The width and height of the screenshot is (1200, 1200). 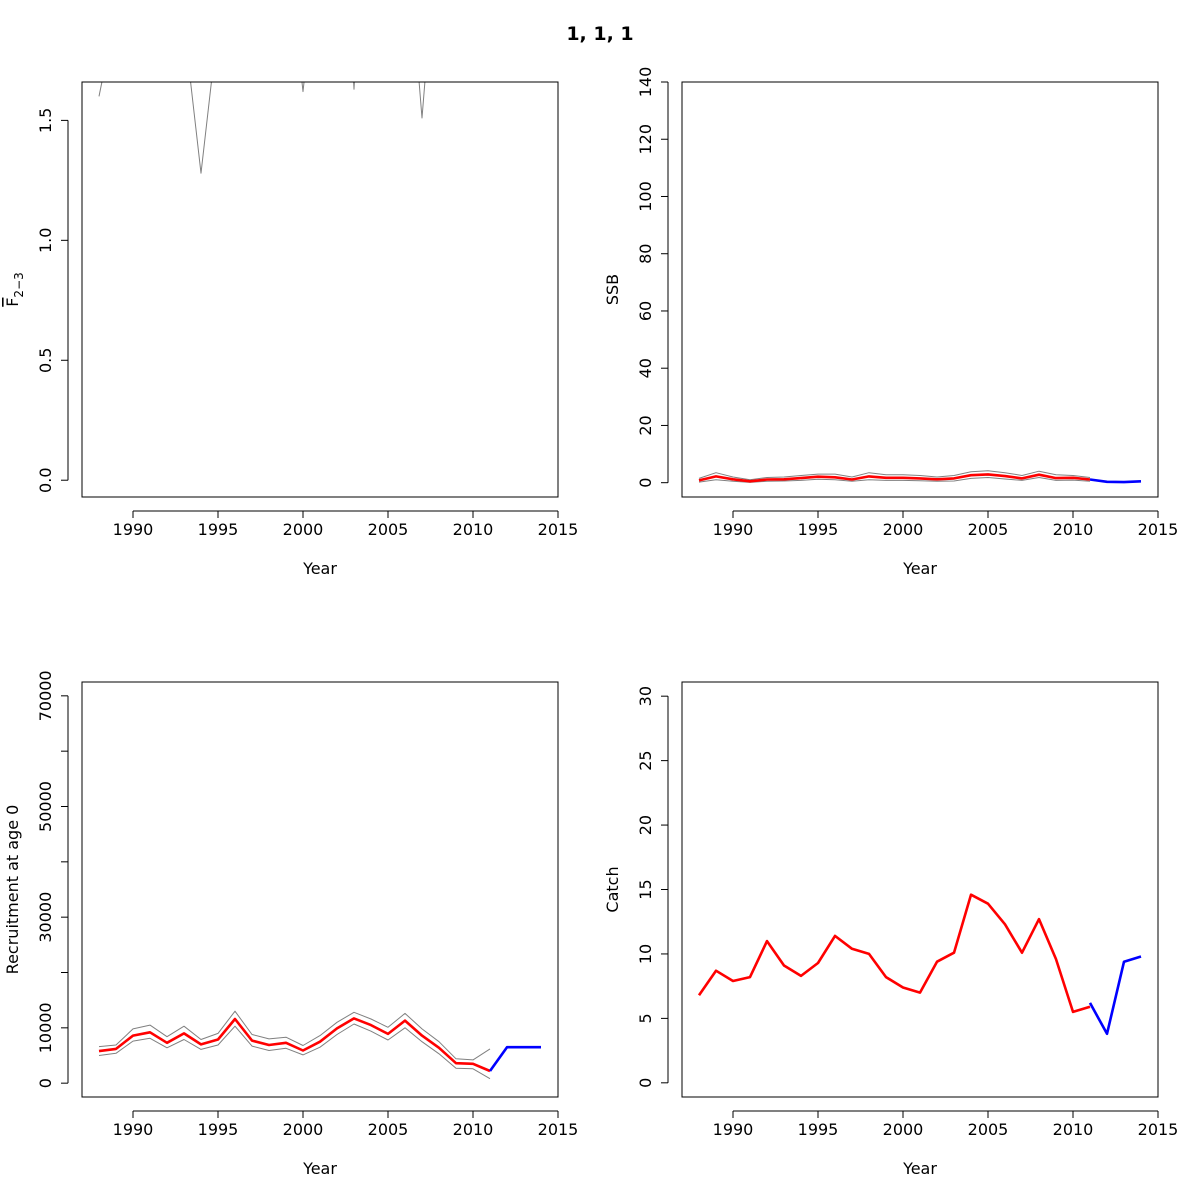 What do you see at coordinates (988, 529) in the screenshot?
I see `ssb-x-tick-label: 2005` at bounding box center [988, 529].